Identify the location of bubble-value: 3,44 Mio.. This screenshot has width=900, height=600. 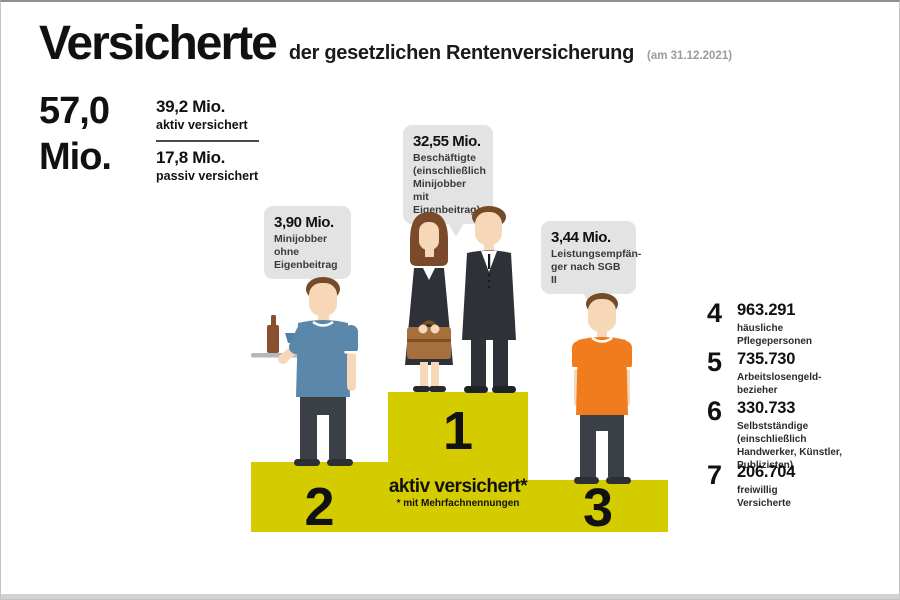
(581, 237).